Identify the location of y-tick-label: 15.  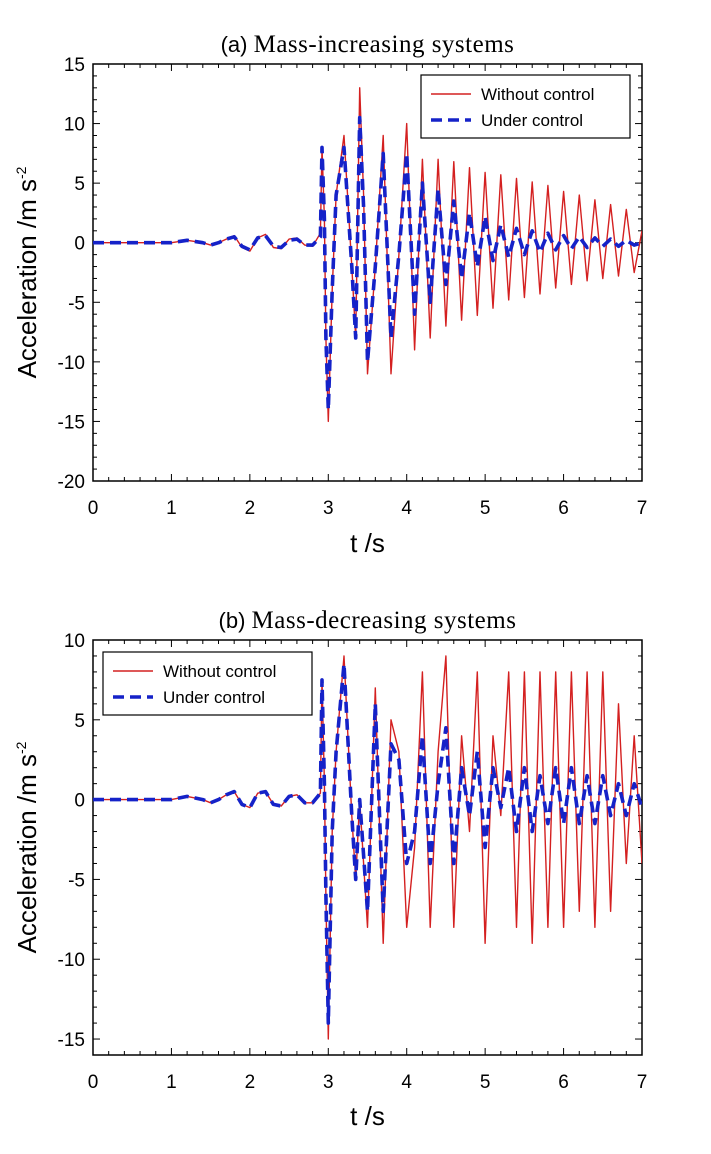
(74, 65).